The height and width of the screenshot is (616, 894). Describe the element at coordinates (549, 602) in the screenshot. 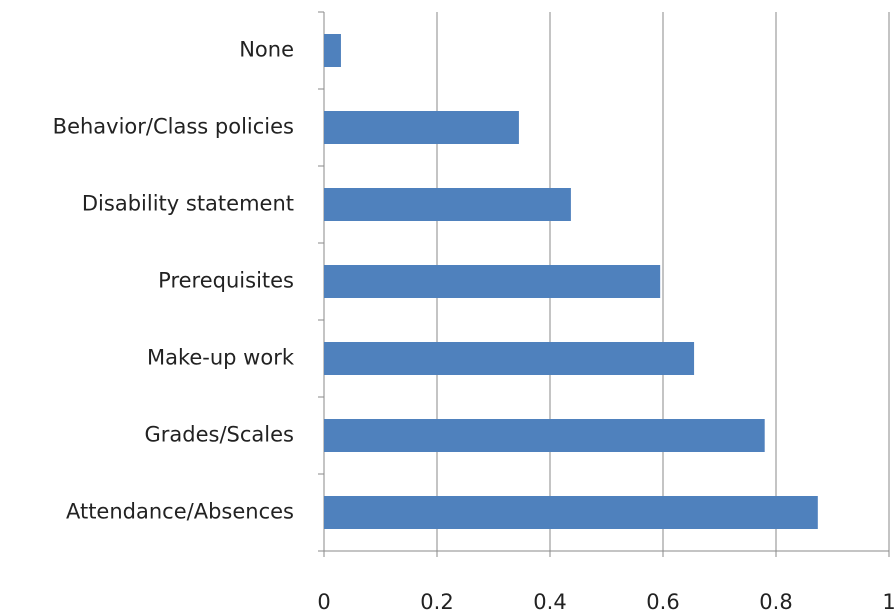

I see `x-tick-label: 0.4` at that location.